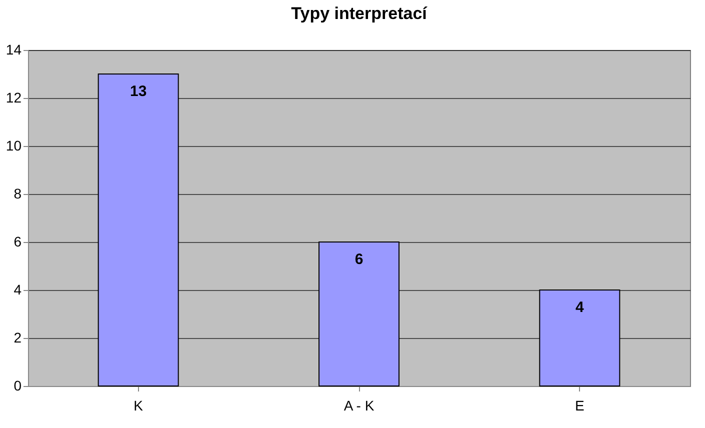 This screenshot has width=705, height=428. I want to click on y-tick-label: 6, so click(18, 242).